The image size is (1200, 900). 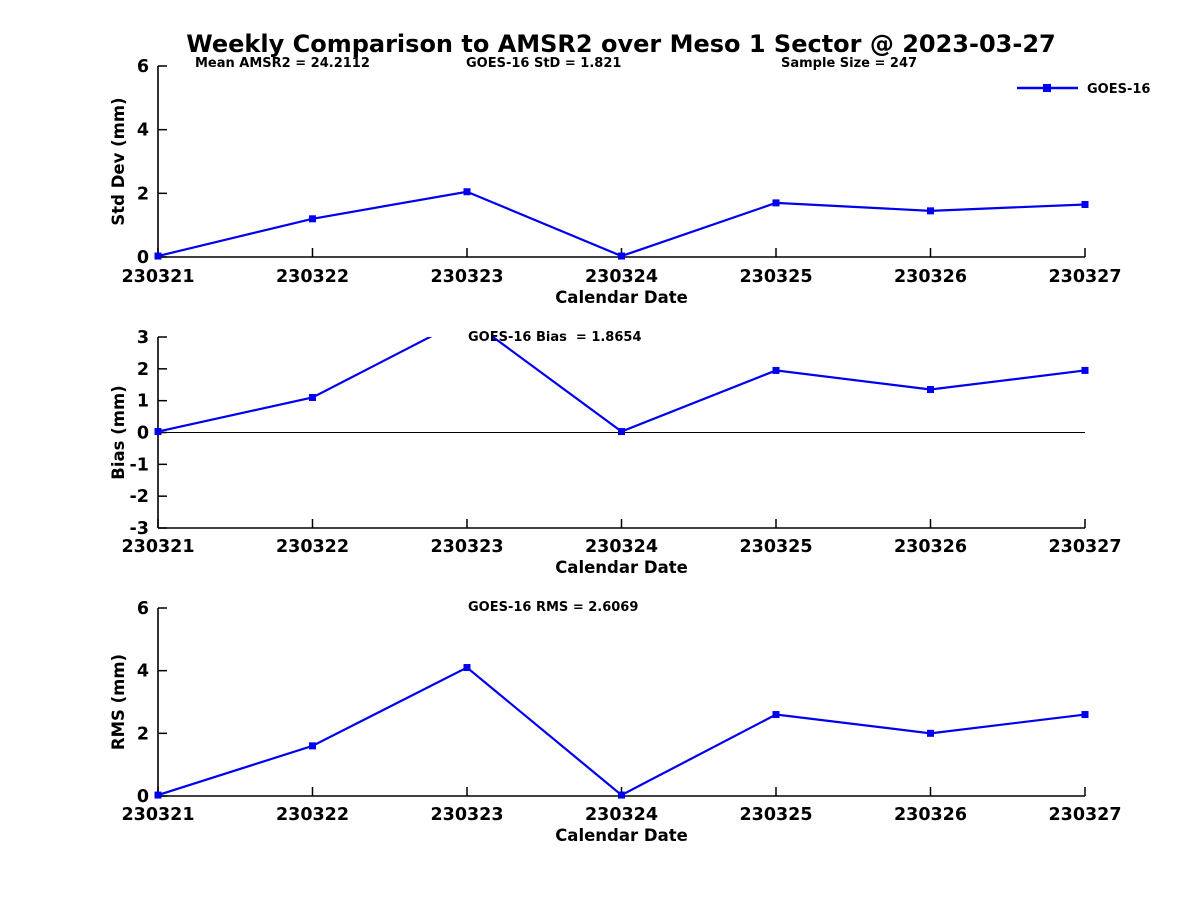 What do you see at coordinates (775, 277) in the screenshot?
I see `sp1-x-tick-label: 230325` at bounding box center [775, 277].